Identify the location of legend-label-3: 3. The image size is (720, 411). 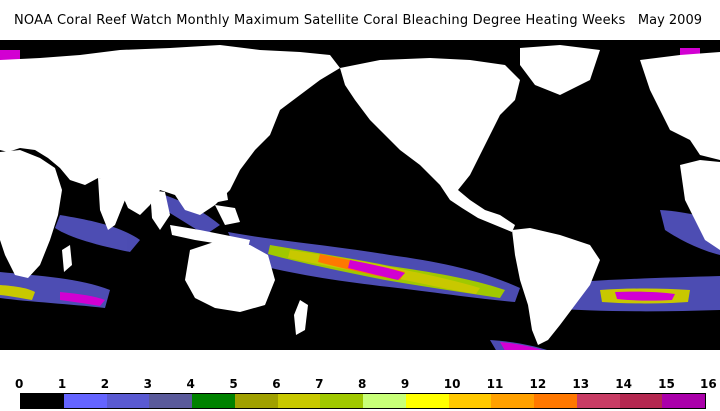
(147, 384).